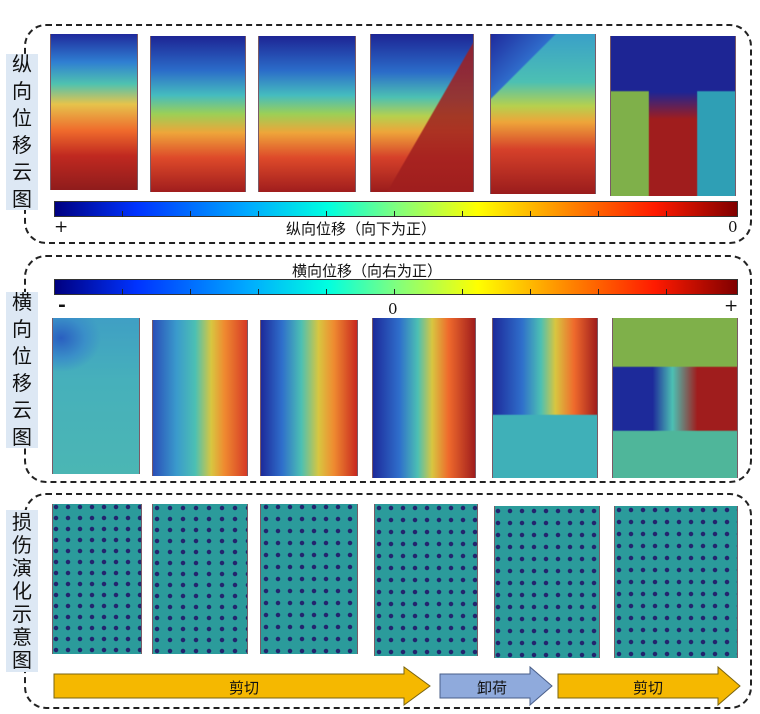  I want to click on shear-arrow-1-label: 剪切, so click(243, 688).